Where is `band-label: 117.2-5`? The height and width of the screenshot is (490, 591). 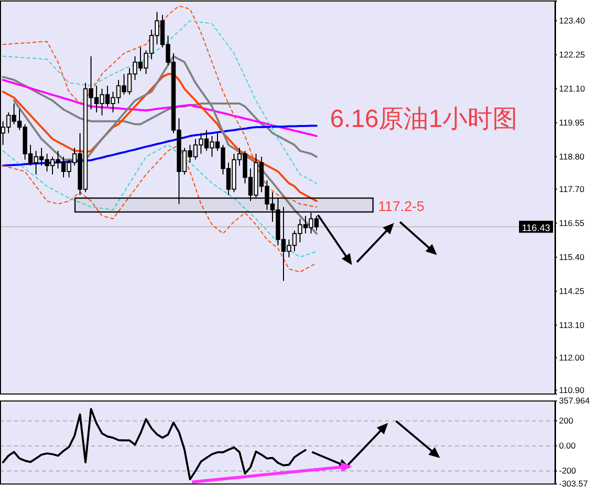
band-label: 117.2-5 is located at coordinates (401, 206).